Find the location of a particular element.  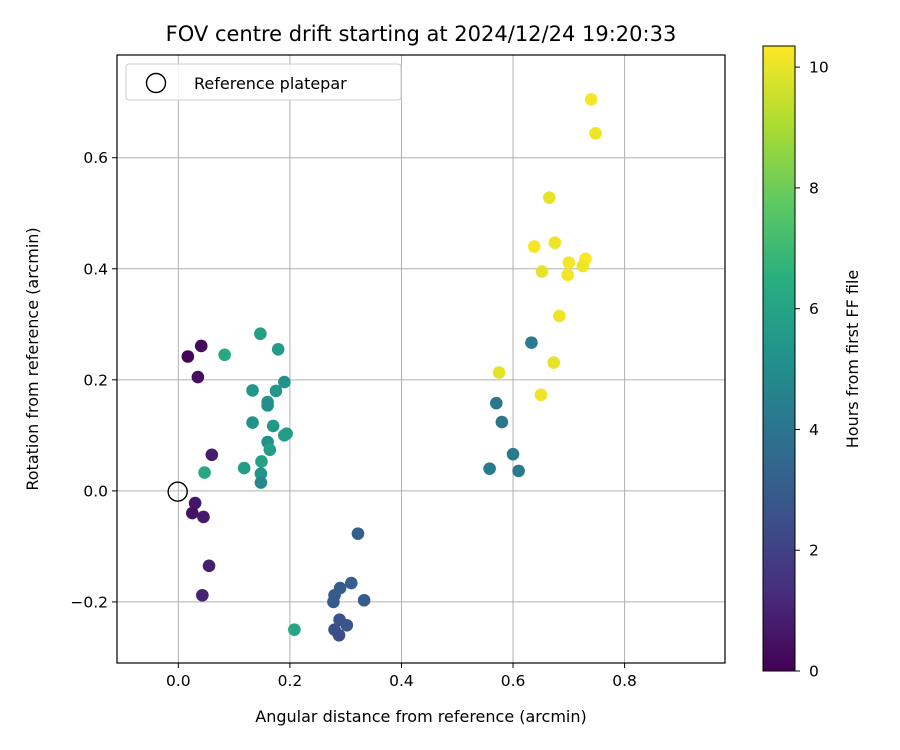

x-tick-label: 0.8 is located at coordinates (624, 681).